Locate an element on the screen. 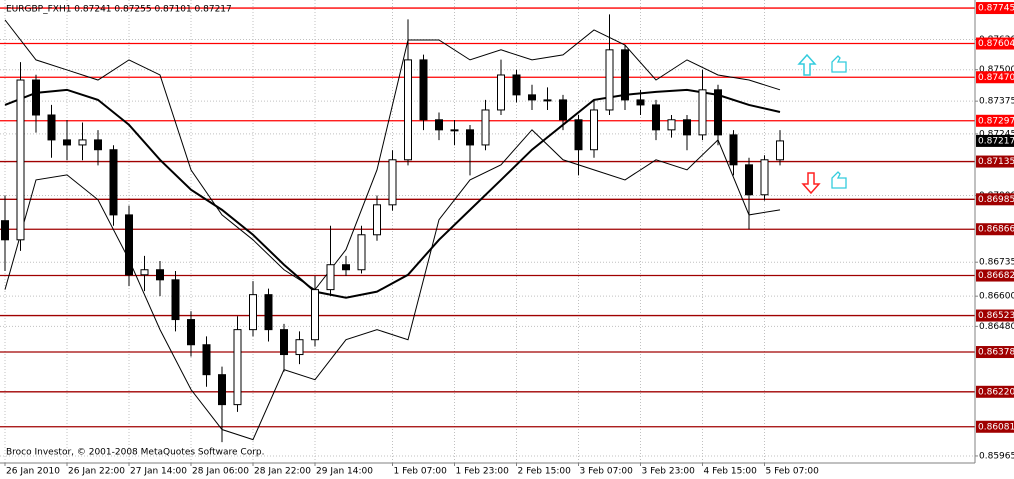 The height and width of the screenshot is (479, 1014). y-tick-label: 0.86600 is located at coordinates (996, 297).